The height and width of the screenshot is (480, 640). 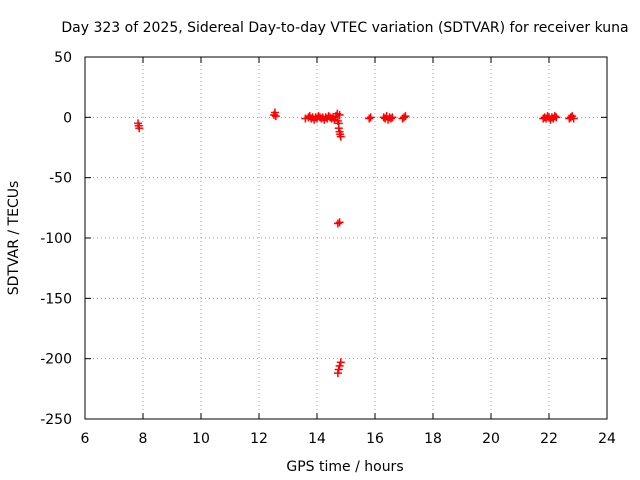 I want to click on x-tick-labels: 6 8 10 12 14 16 18 20 22 24, so click(x=348, y=439).